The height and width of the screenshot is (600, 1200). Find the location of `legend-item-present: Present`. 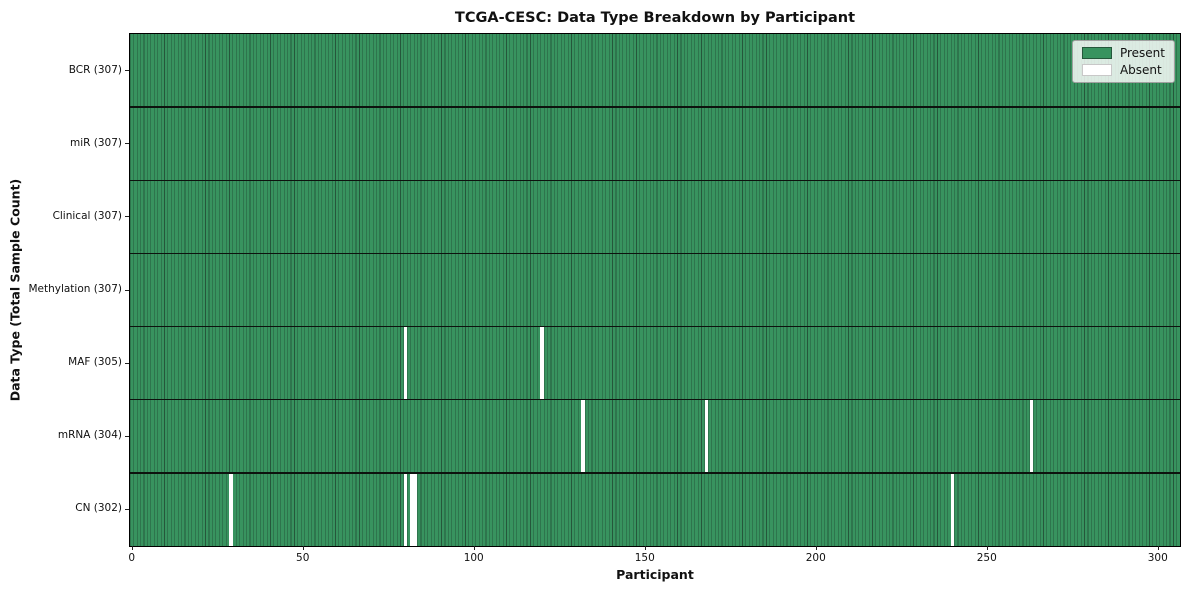

legend-item-present: Present is located at coordinates (1123, 53).